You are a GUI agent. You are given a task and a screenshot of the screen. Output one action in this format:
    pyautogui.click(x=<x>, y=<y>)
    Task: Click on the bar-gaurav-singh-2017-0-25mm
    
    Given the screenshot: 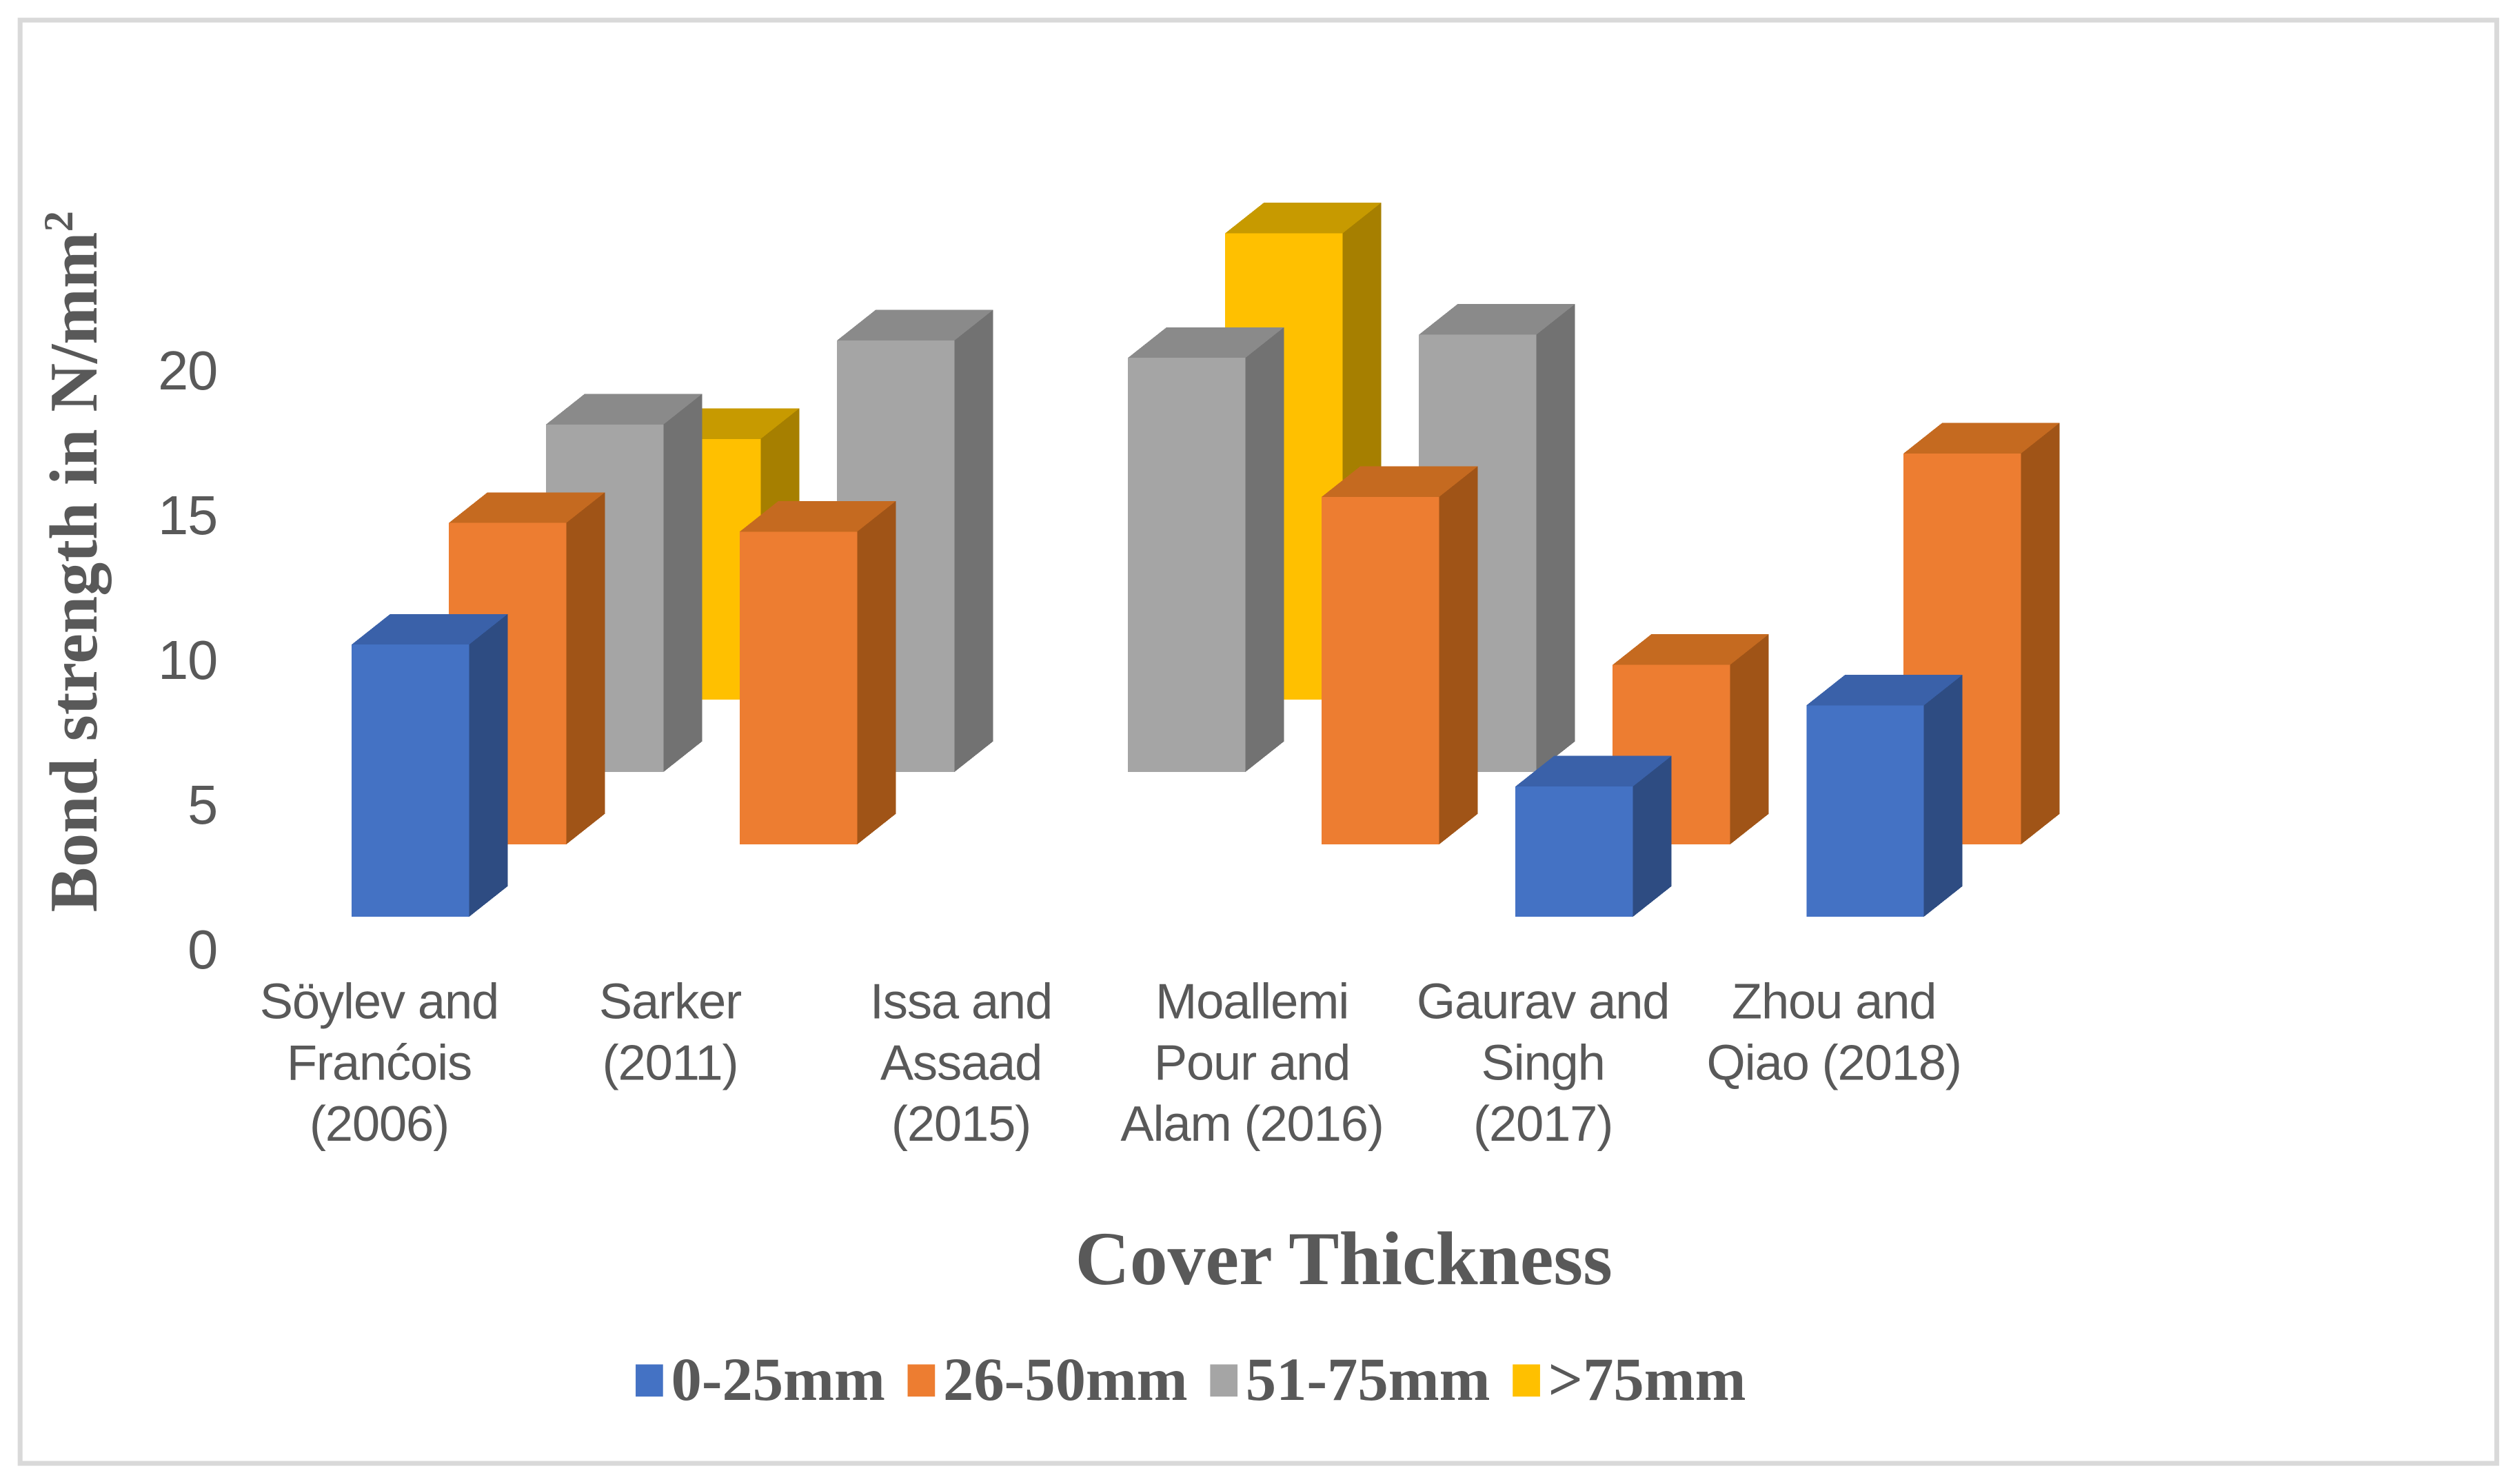 What is the action you would take?
    pyautogui.click(x=1593, y=836)
    